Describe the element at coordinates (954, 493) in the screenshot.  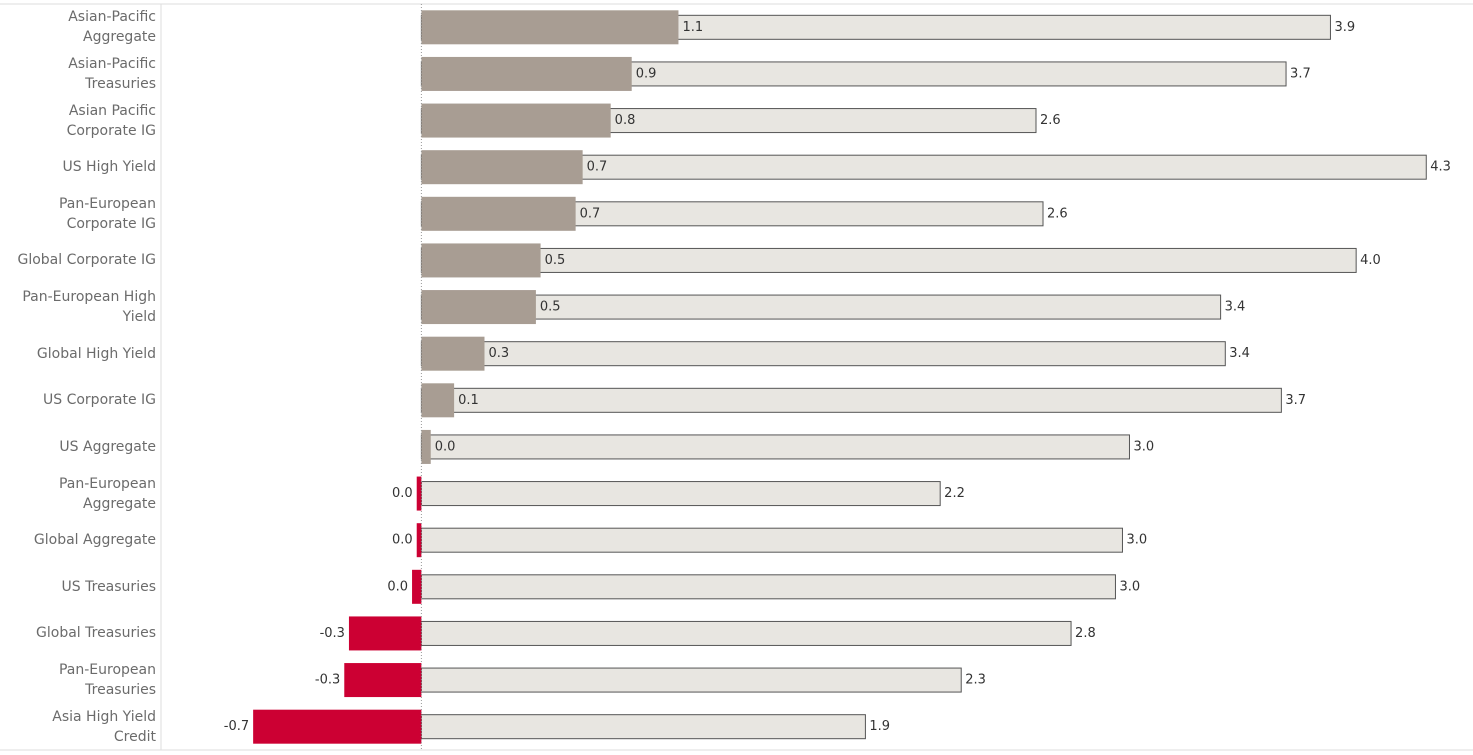
I see `value-label: 2.2` at that location.